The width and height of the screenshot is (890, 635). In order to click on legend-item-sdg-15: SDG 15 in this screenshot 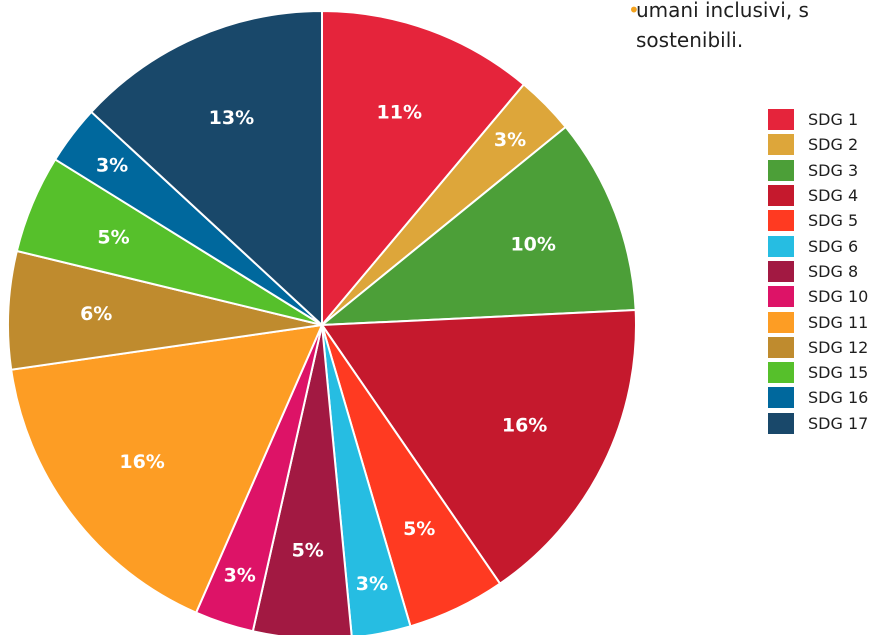, I will do `click(818, 372)`.